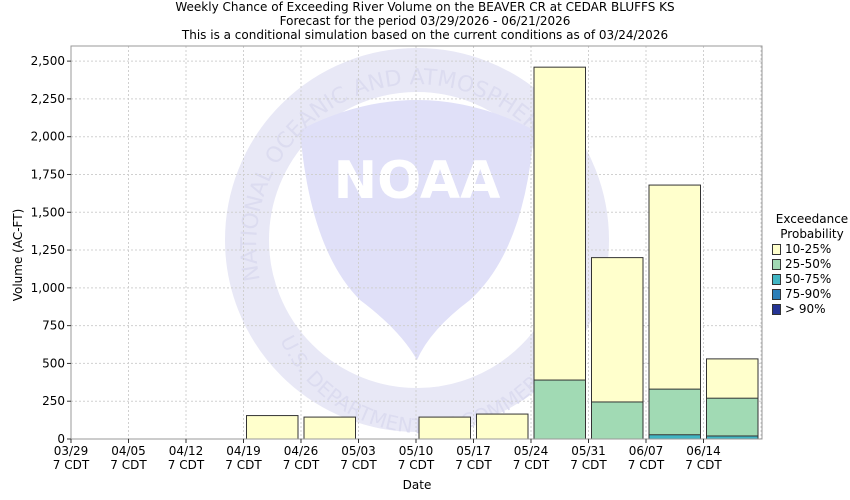 The image size is (850, 500). I want to click on x-tick-label: 03/29, so click(71, 451).